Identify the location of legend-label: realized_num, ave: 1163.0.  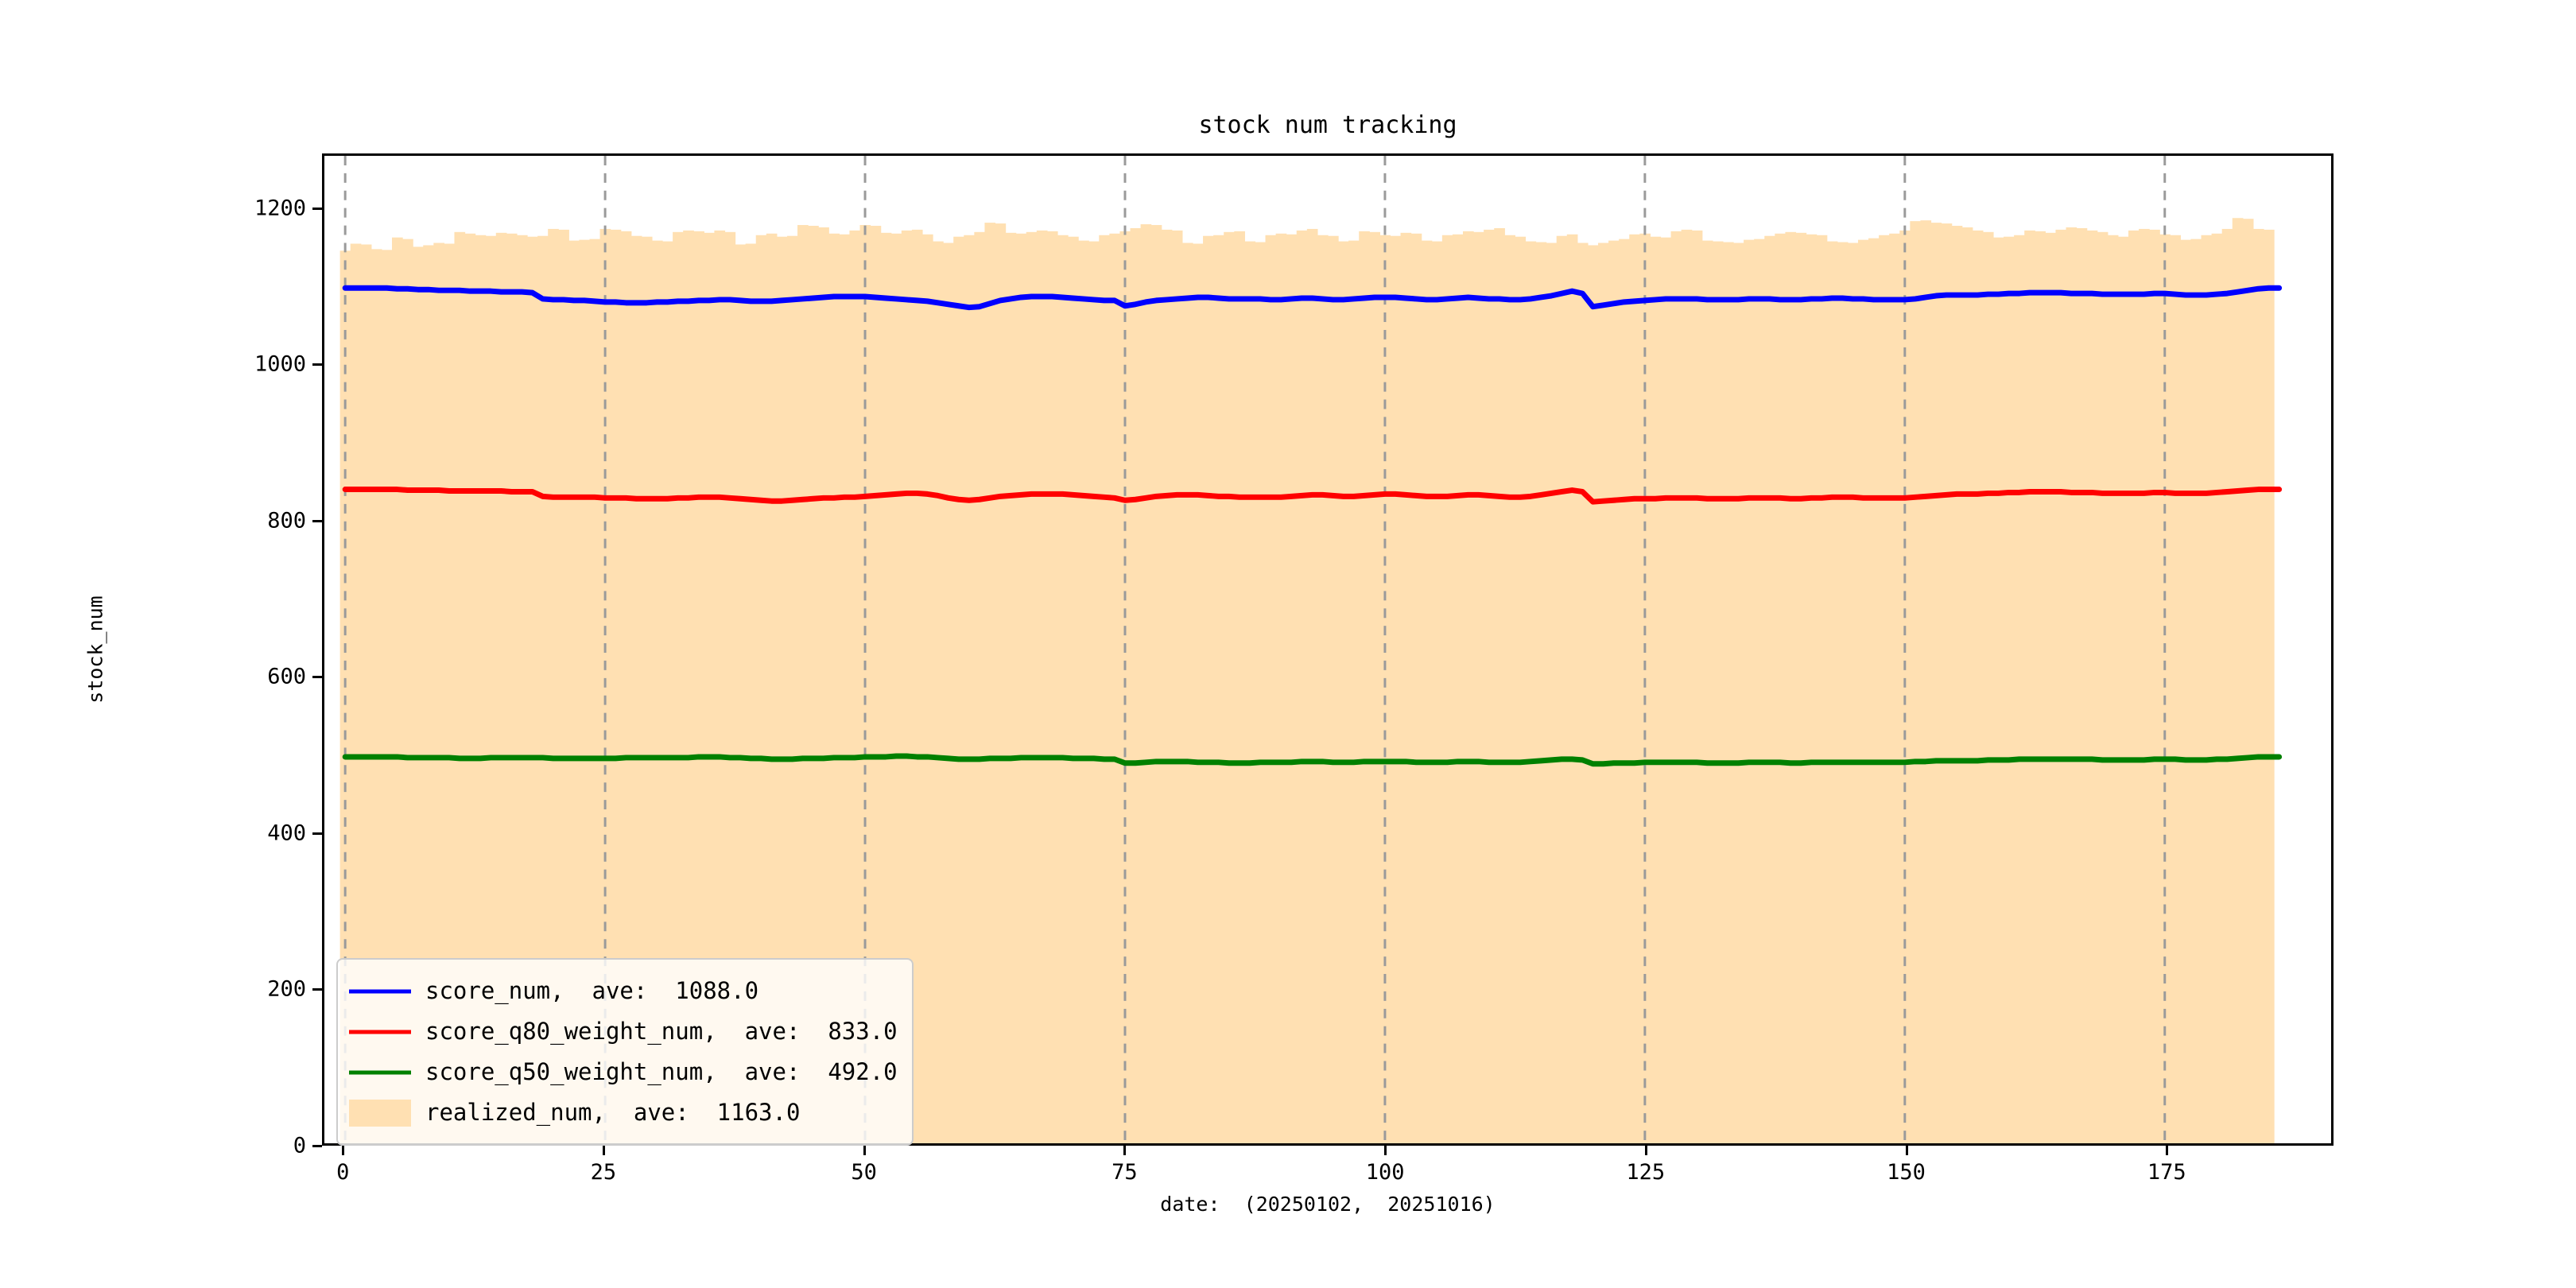
(613, 1113).